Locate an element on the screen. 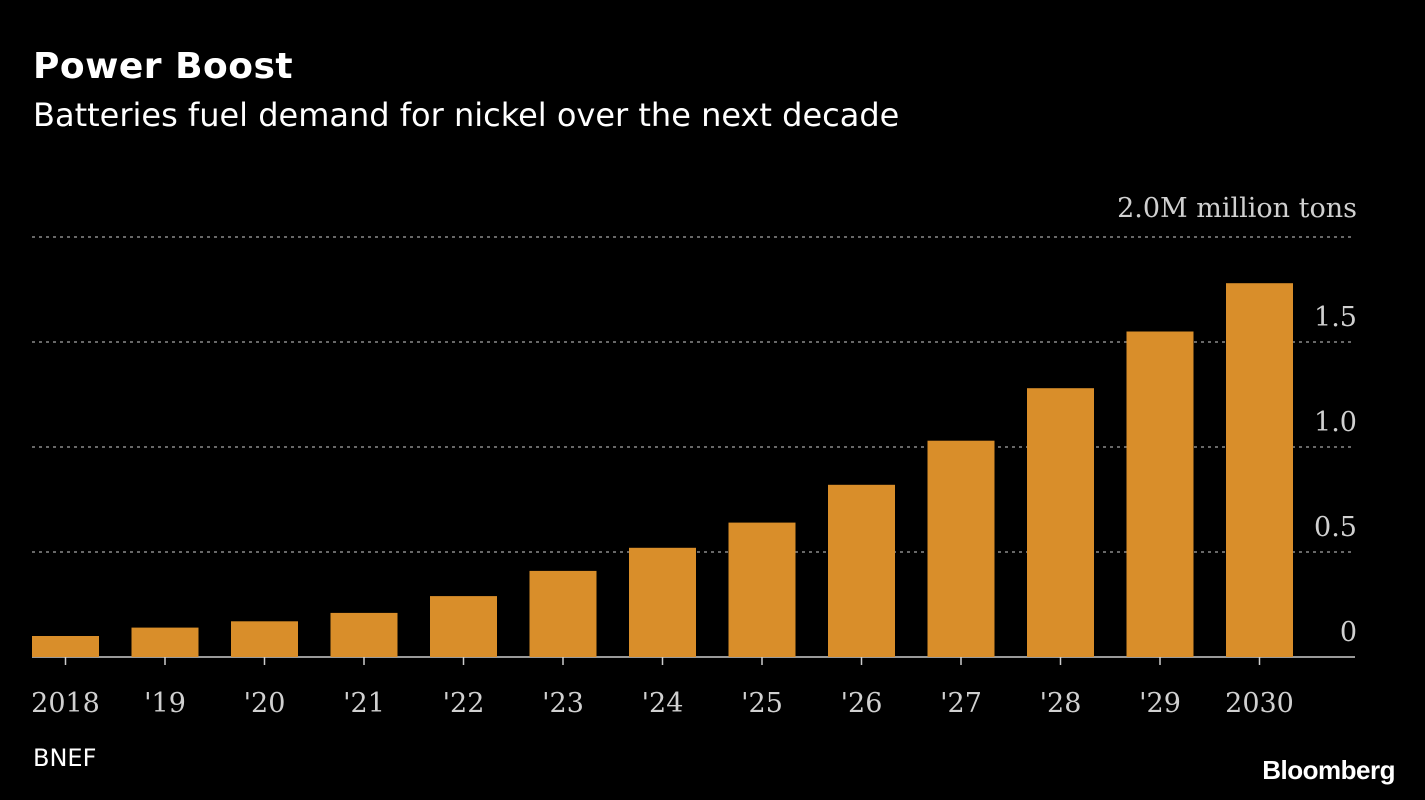 This screenshot has width=1425, height=800. x-tick-label: '24 is located at coordinates (663, 703).